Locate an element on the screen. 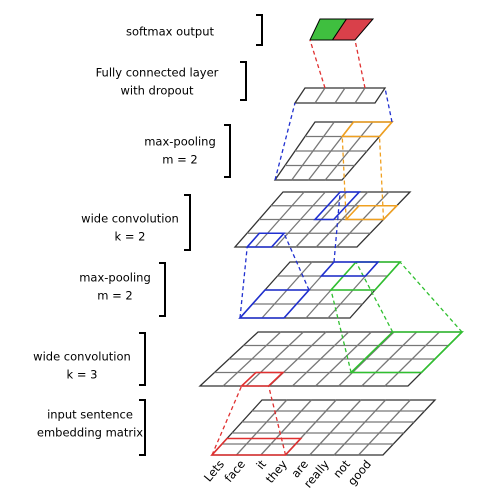  layer-outline is located at coordinates (323, 427).